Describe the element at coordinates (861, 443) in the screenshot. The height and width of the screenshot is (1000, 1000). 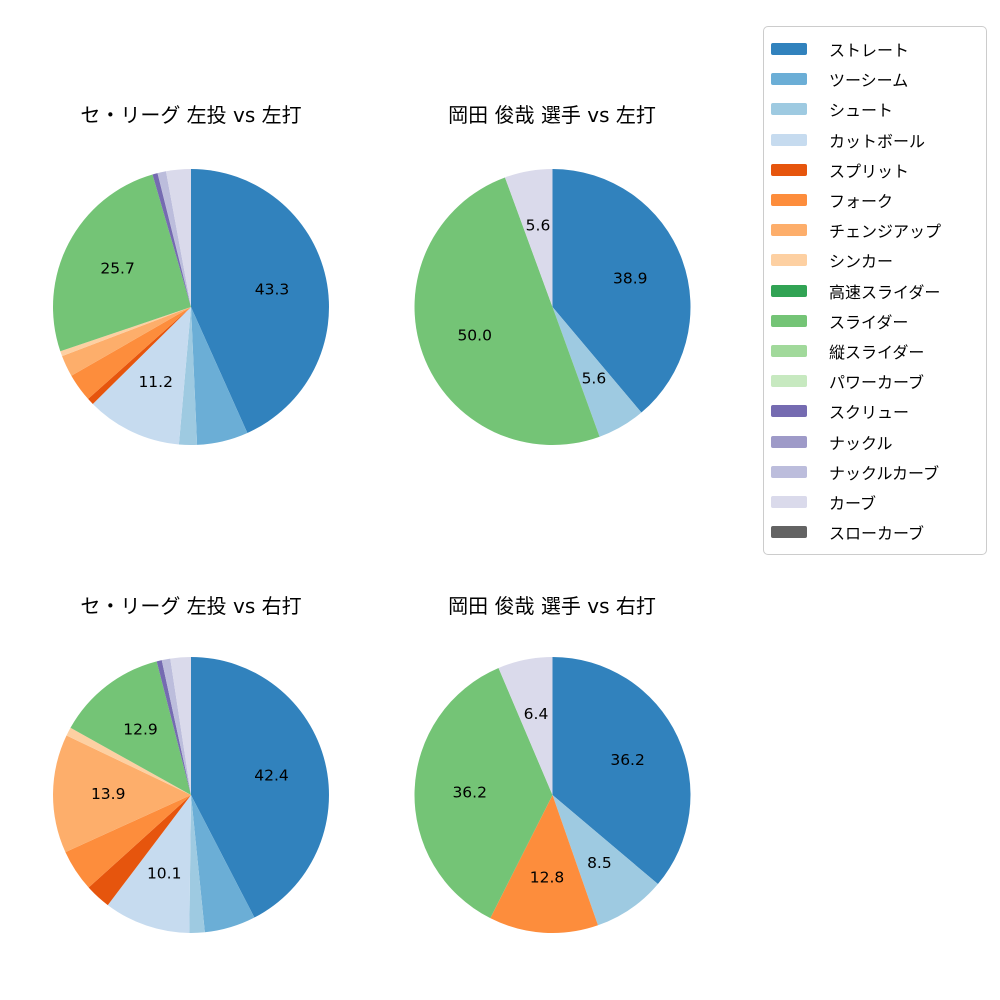
I see `legend-label: ナックル` at that location.